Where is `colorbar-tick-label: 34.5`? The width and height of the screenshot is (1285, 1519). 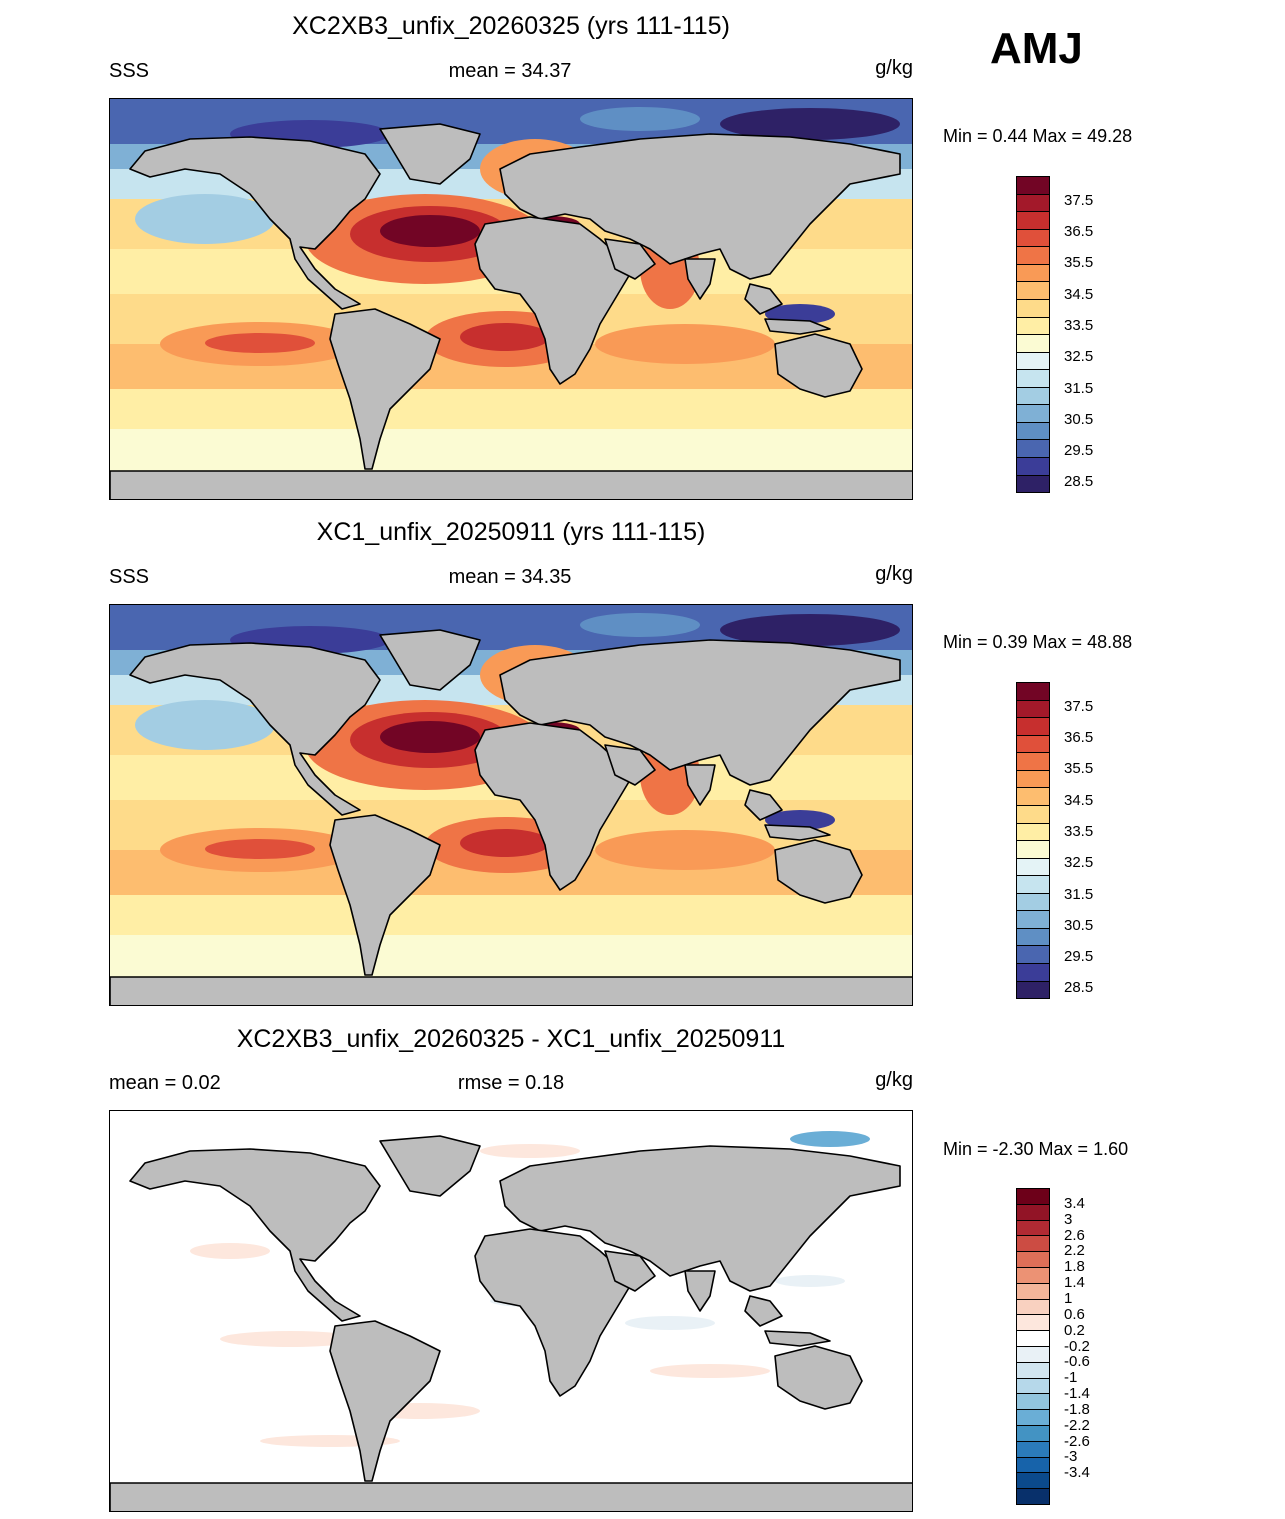 colorbar-tick-label: 34.5 is located at coordinates (1079, 800).